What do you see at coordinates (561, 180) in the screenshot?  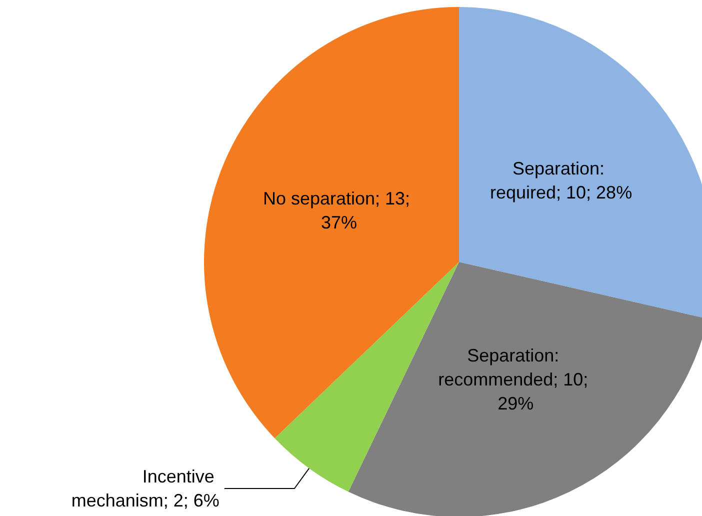 I see `slice-label: Separation: required; 10; 28%` at bounding box center [561, 180].